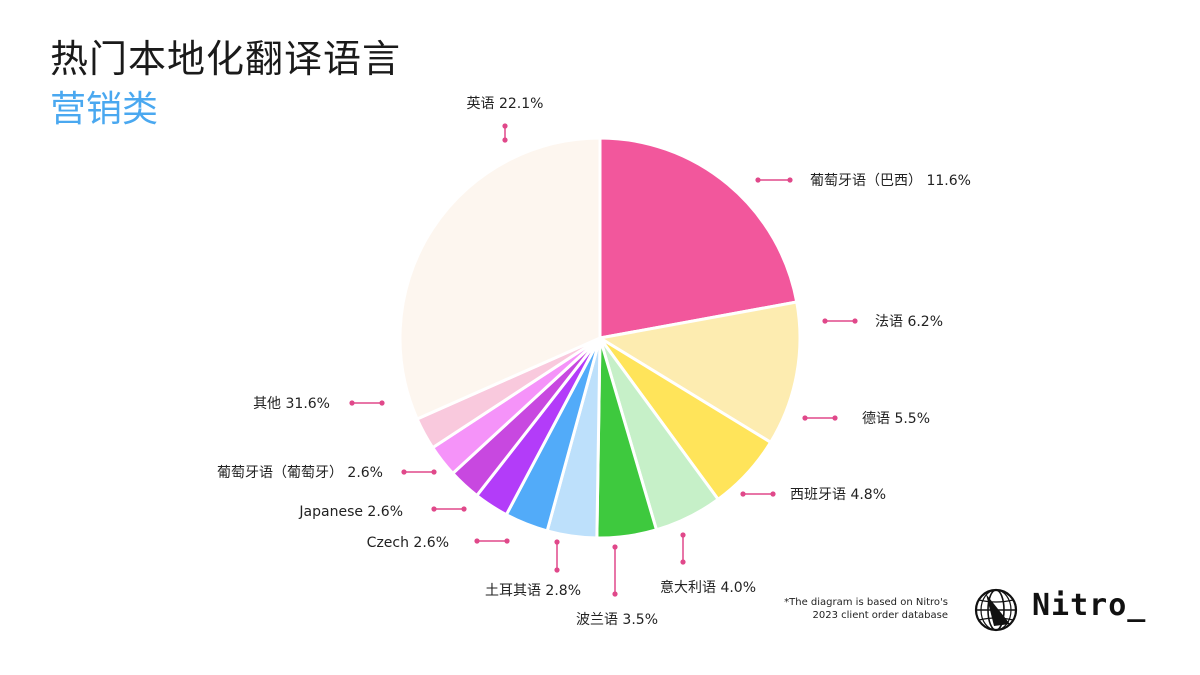  Describe the element at coordinates (533, 591) in the screenshot. I see `slice-label: 土耳其语 2.8%` at that location.